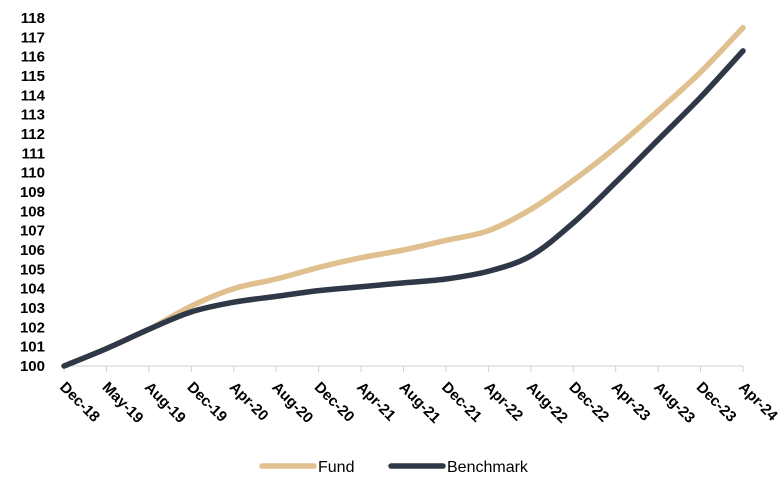 Image resolution: width=779 pixels, height=479 pixels. I want to click on x-tick-label: Apr-22, so click(504, 402).